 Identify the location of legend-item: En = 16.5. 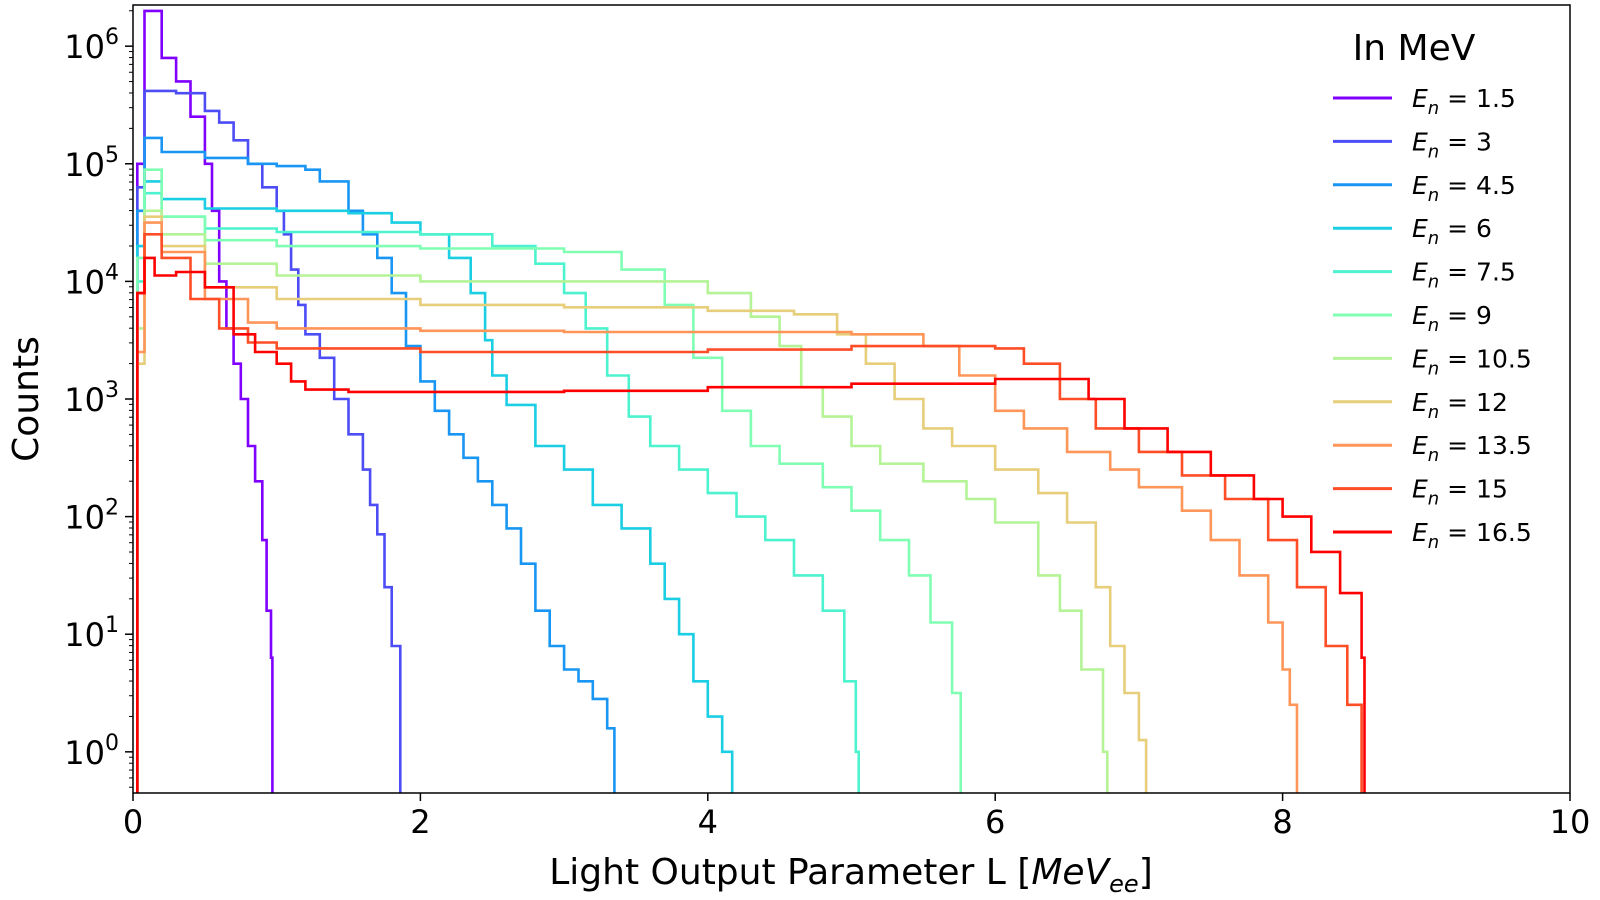
(1432, 535).